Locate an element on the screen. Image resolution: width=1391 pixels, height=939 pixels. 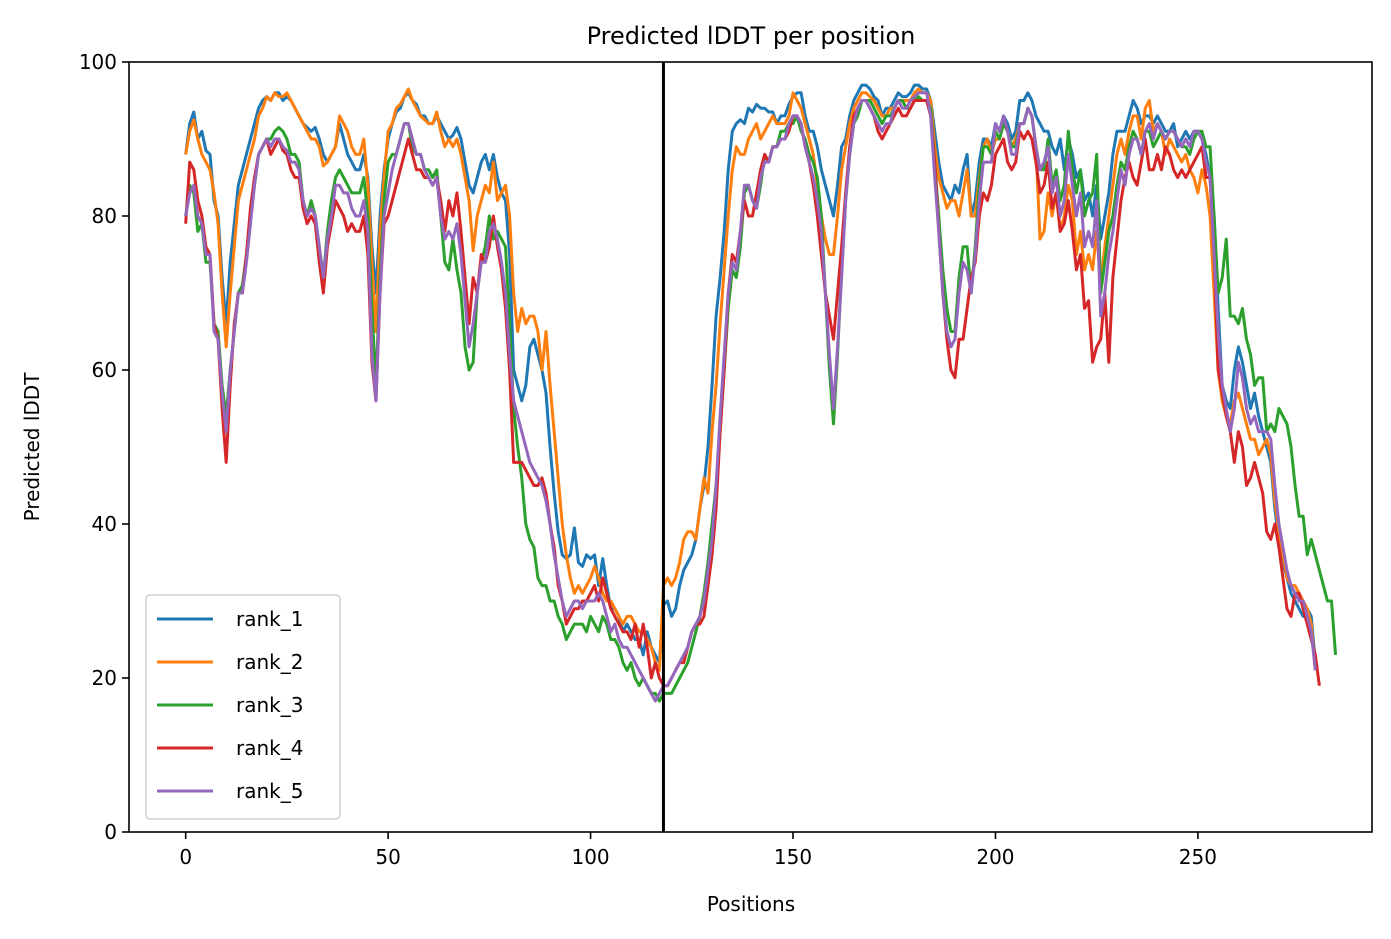
y-tick-label: 100 is located at coordinates (98, 62).